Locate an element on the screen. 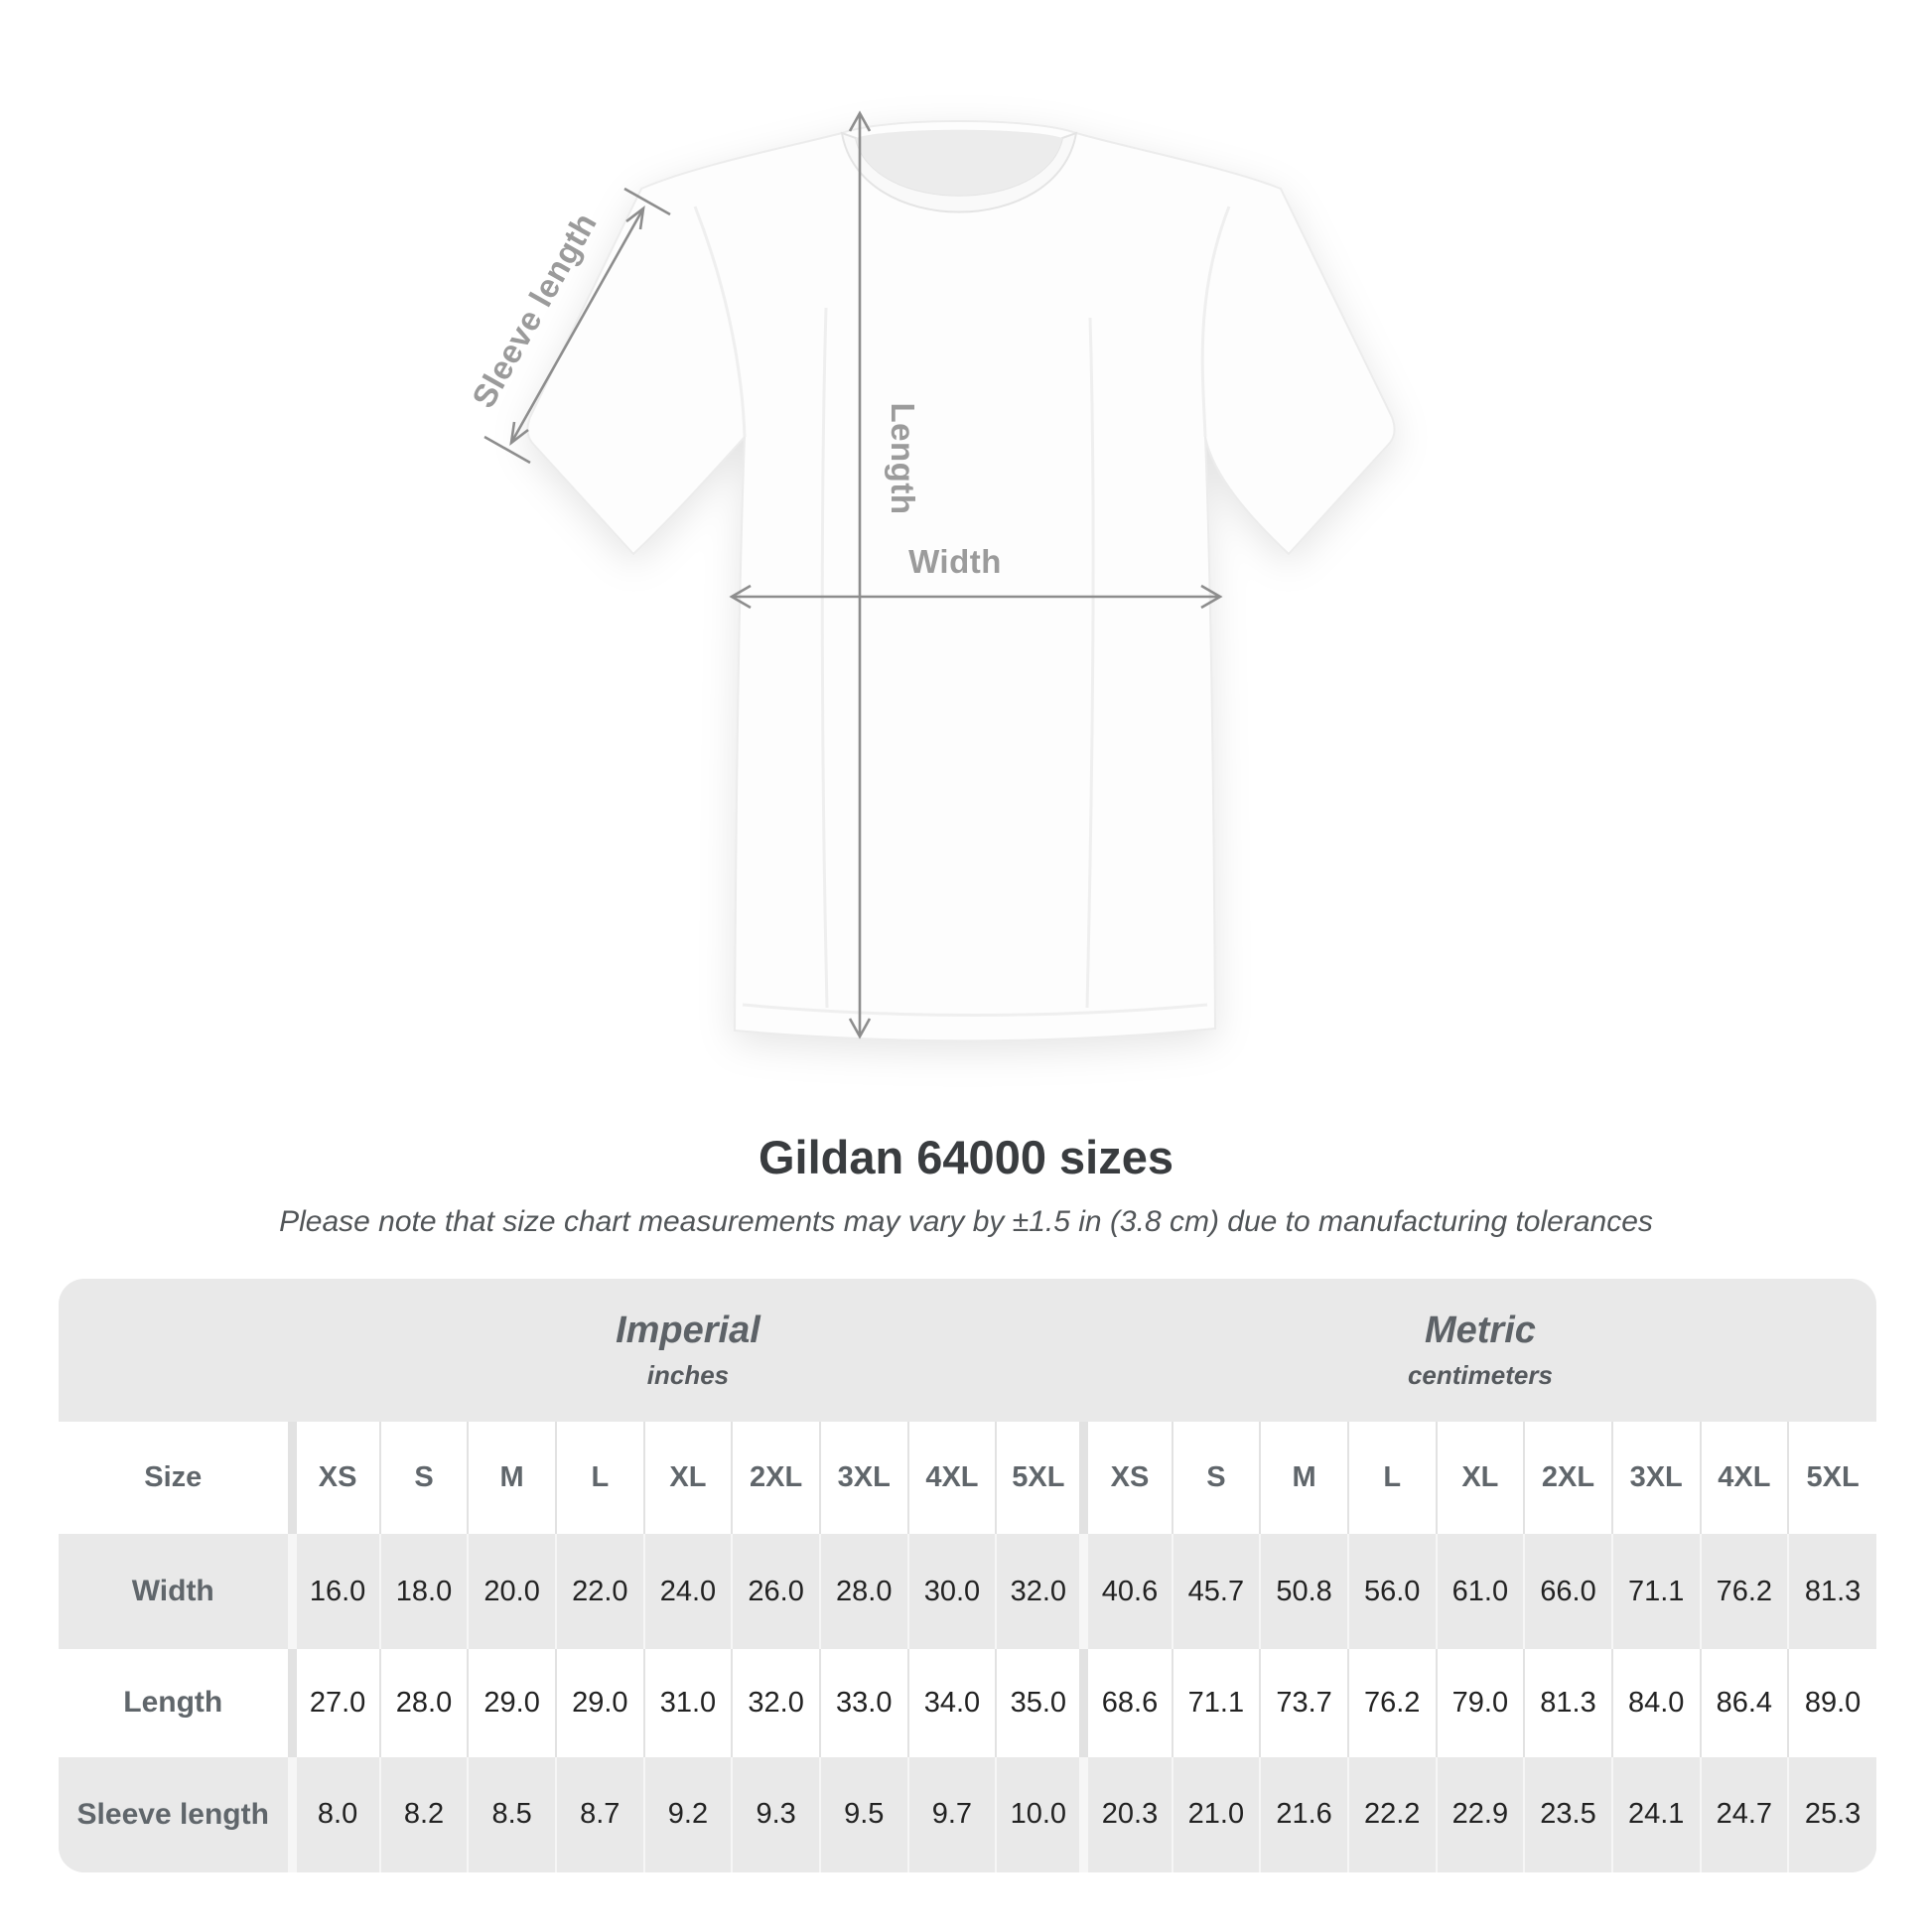 Image resolution: width=1932 pixels, height=1932 pixels. value-cell: 30.0 is located at coordinates (951, 1592).